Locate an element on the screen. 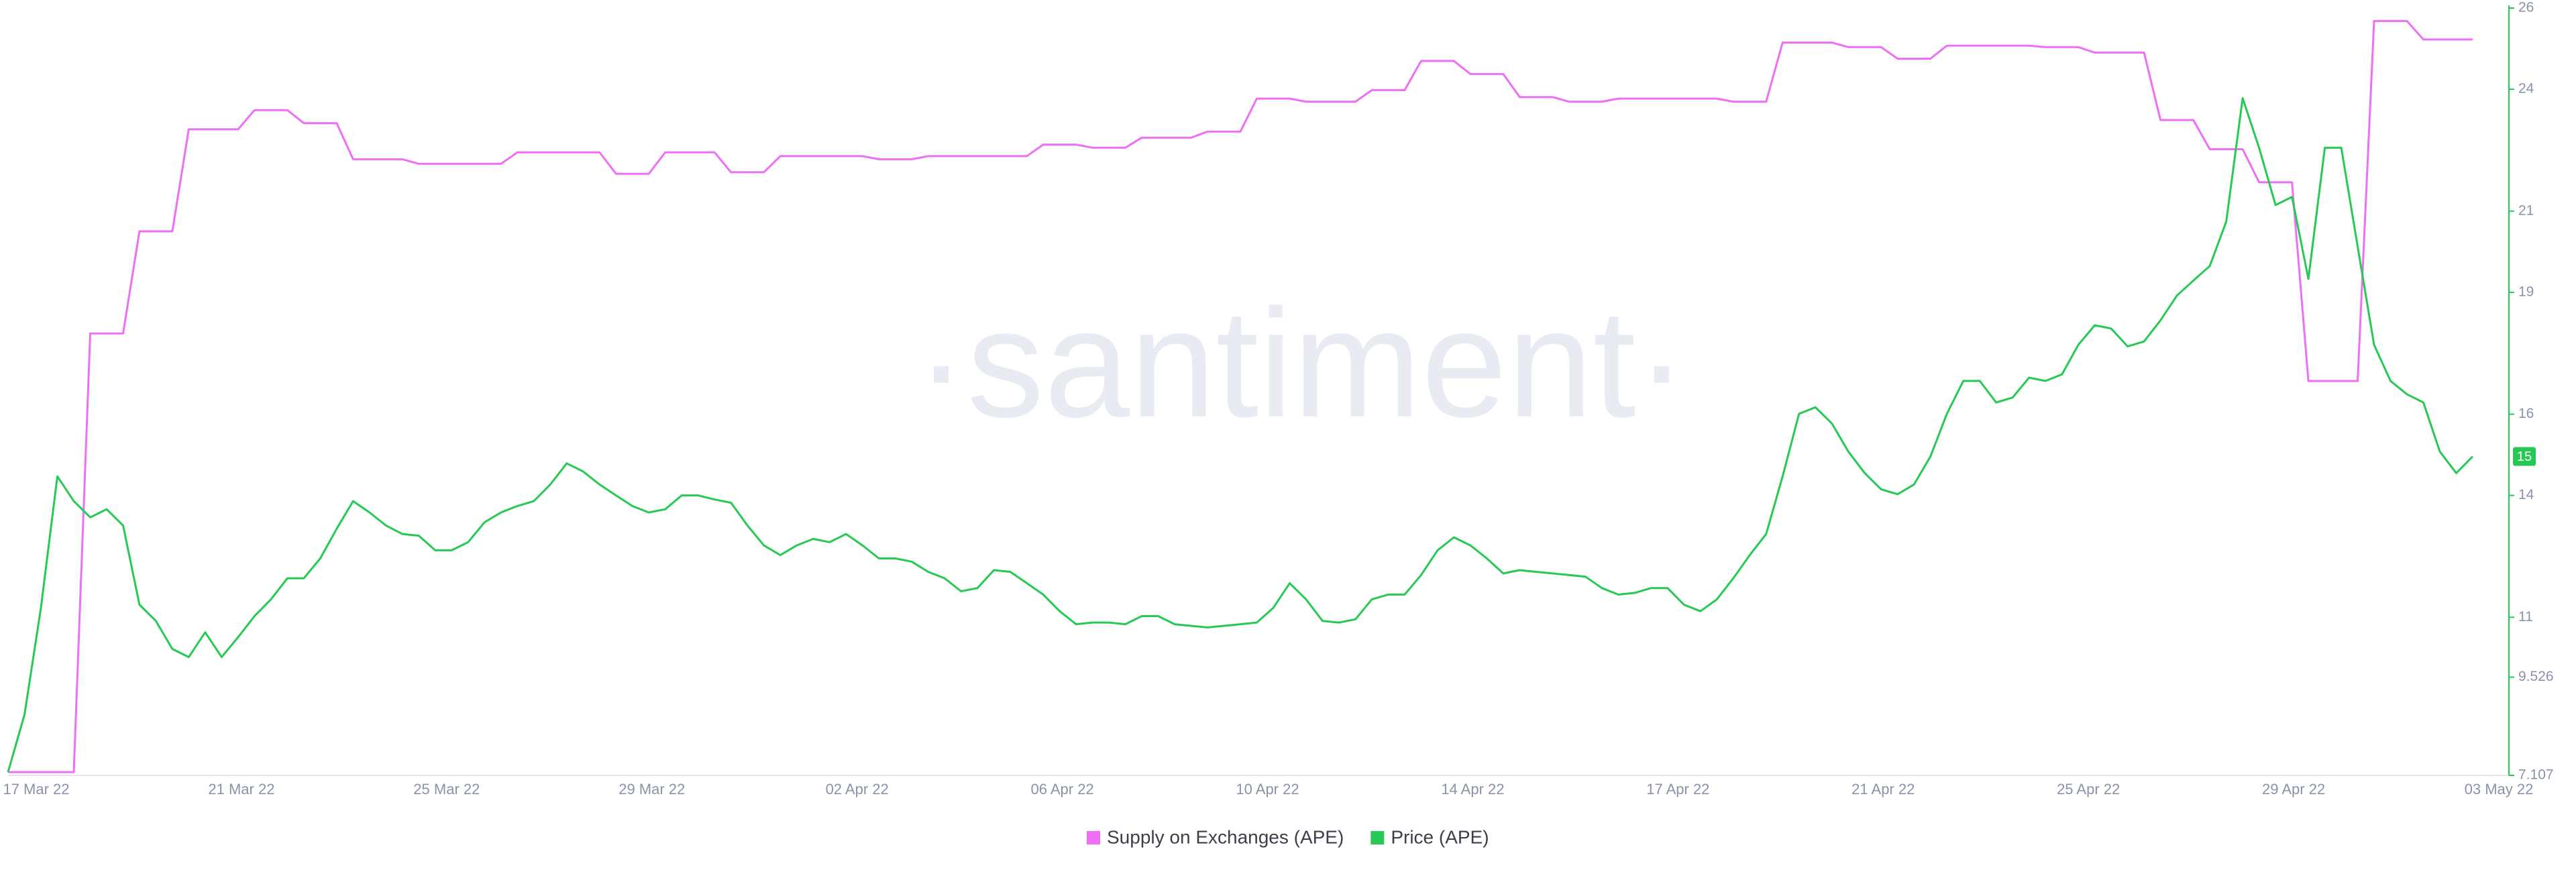  x-tick-label: 02 Apr 22 is located at coordinates (857, 790).